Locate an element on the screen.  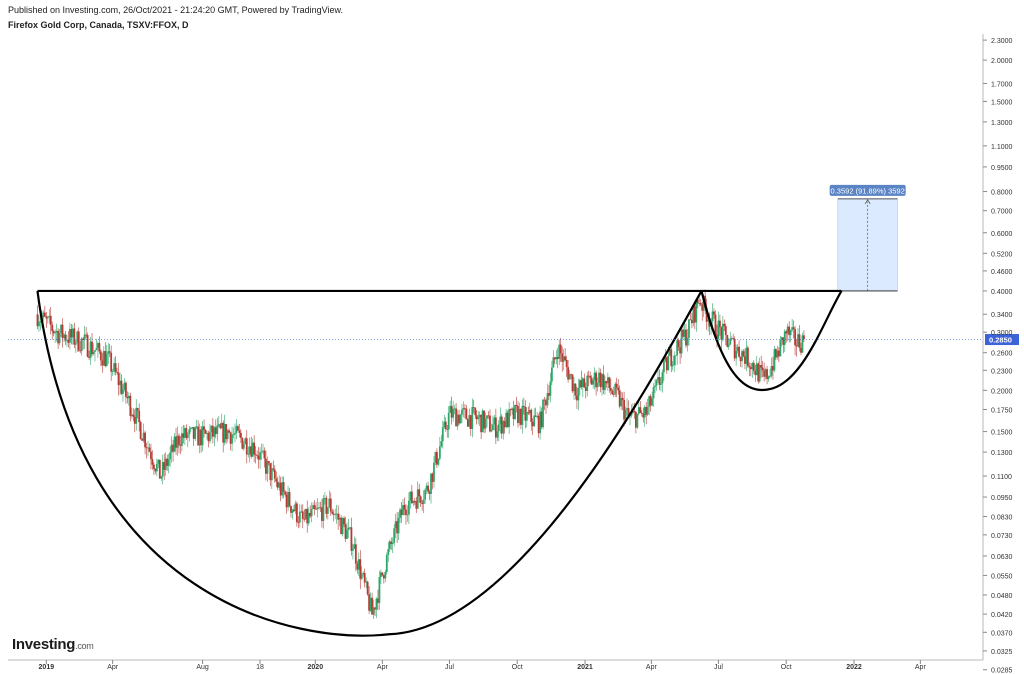
x-tick-label: Apr is located at coordinates (113, 667).